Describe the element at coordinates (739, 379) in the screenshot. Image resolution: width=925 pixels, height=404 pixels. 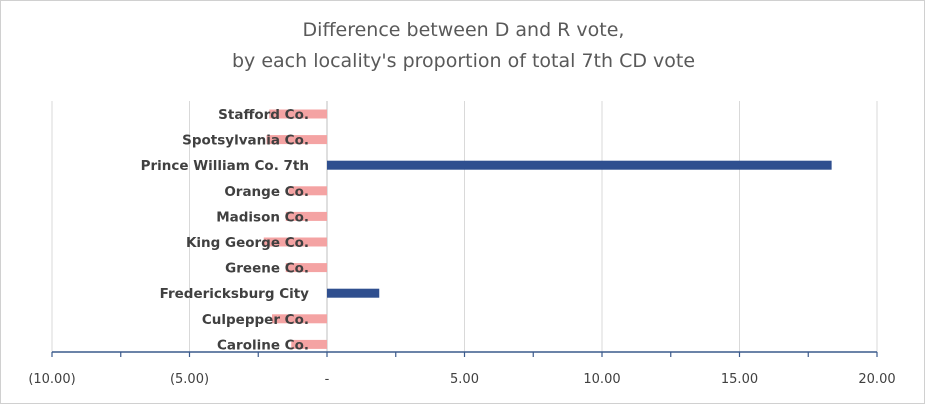
I see `x-tick-label-5: 15.00` at that location.